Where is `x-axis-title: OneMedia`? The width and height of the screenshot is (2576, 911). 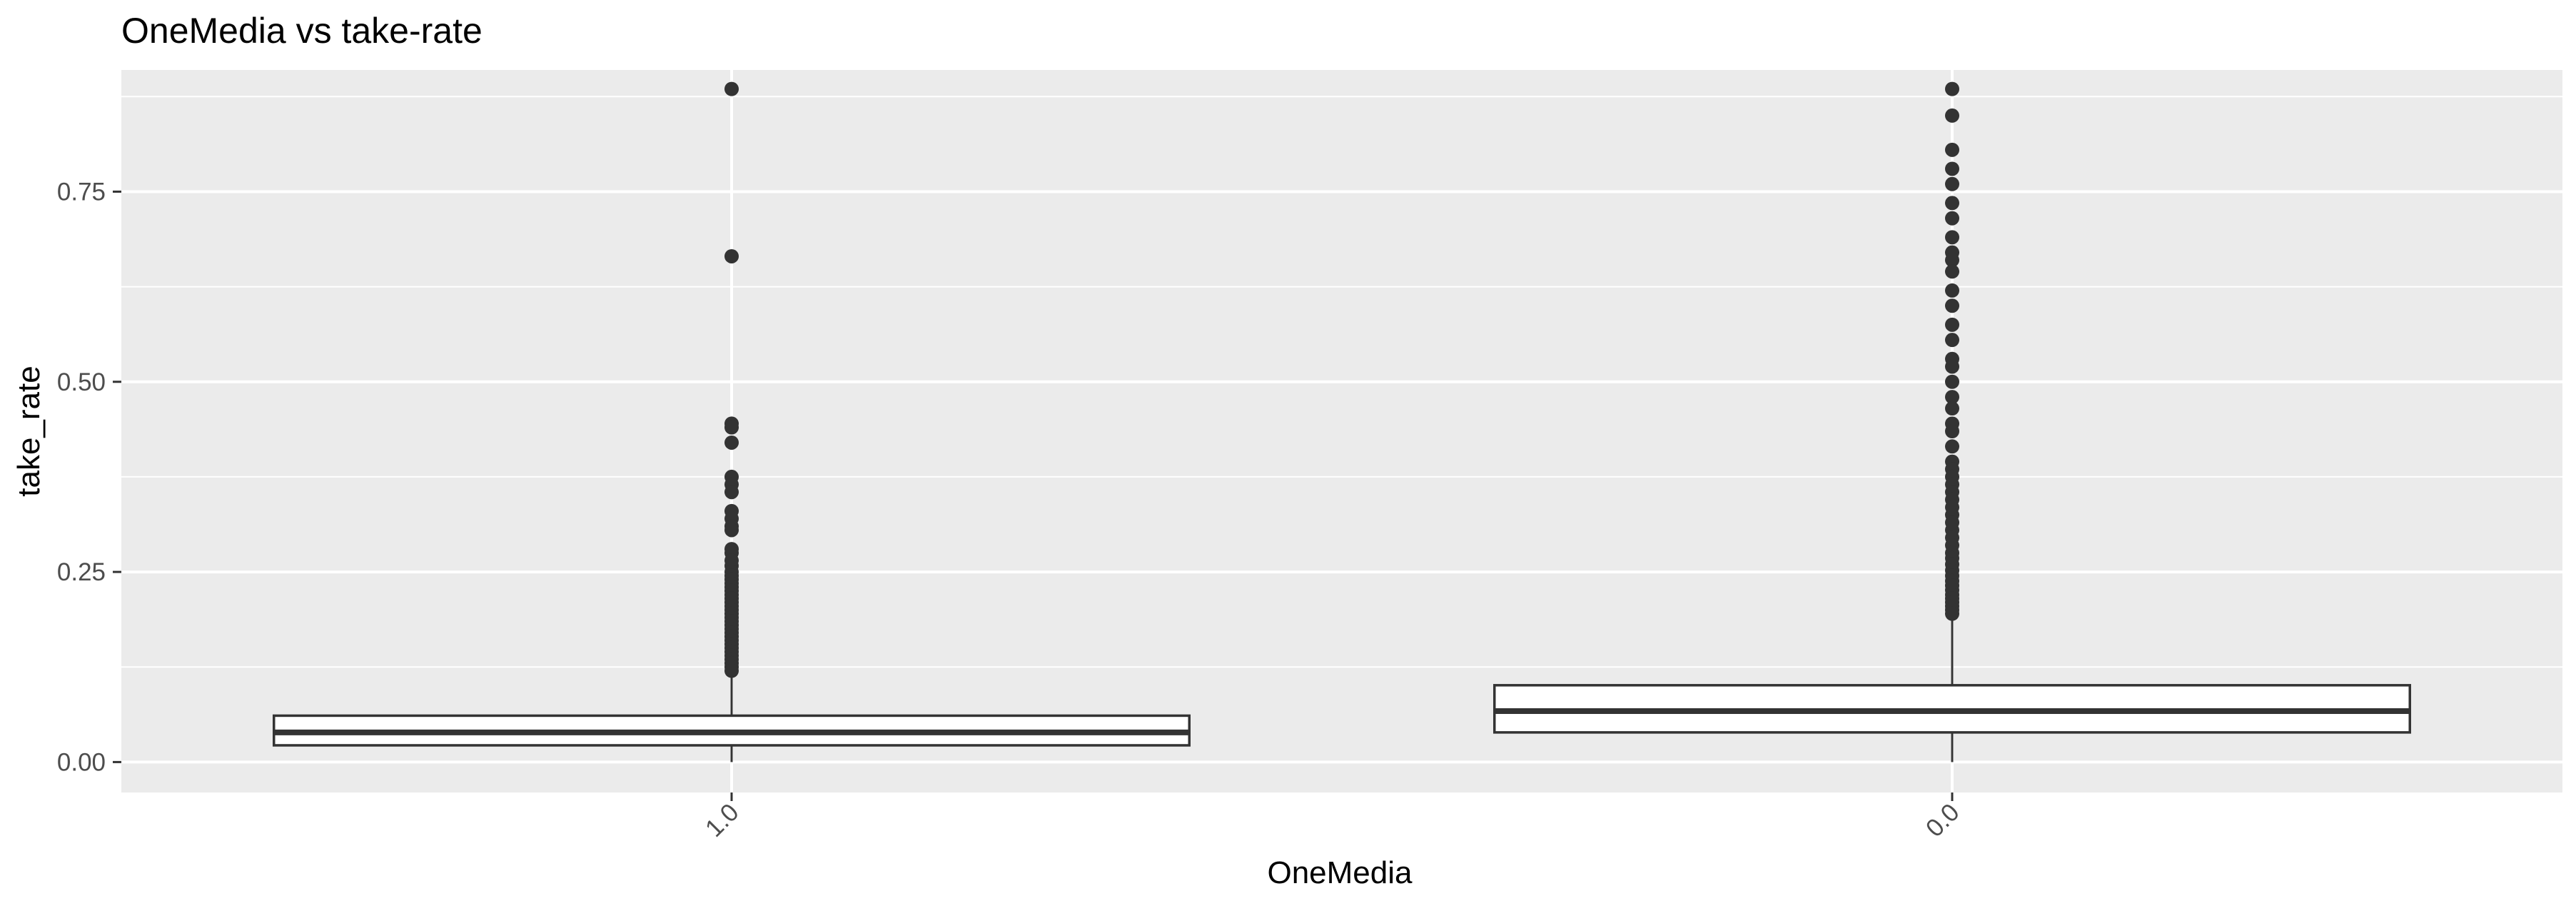 x-axis-title: OneMedia is located at coordinates (1340, 872).